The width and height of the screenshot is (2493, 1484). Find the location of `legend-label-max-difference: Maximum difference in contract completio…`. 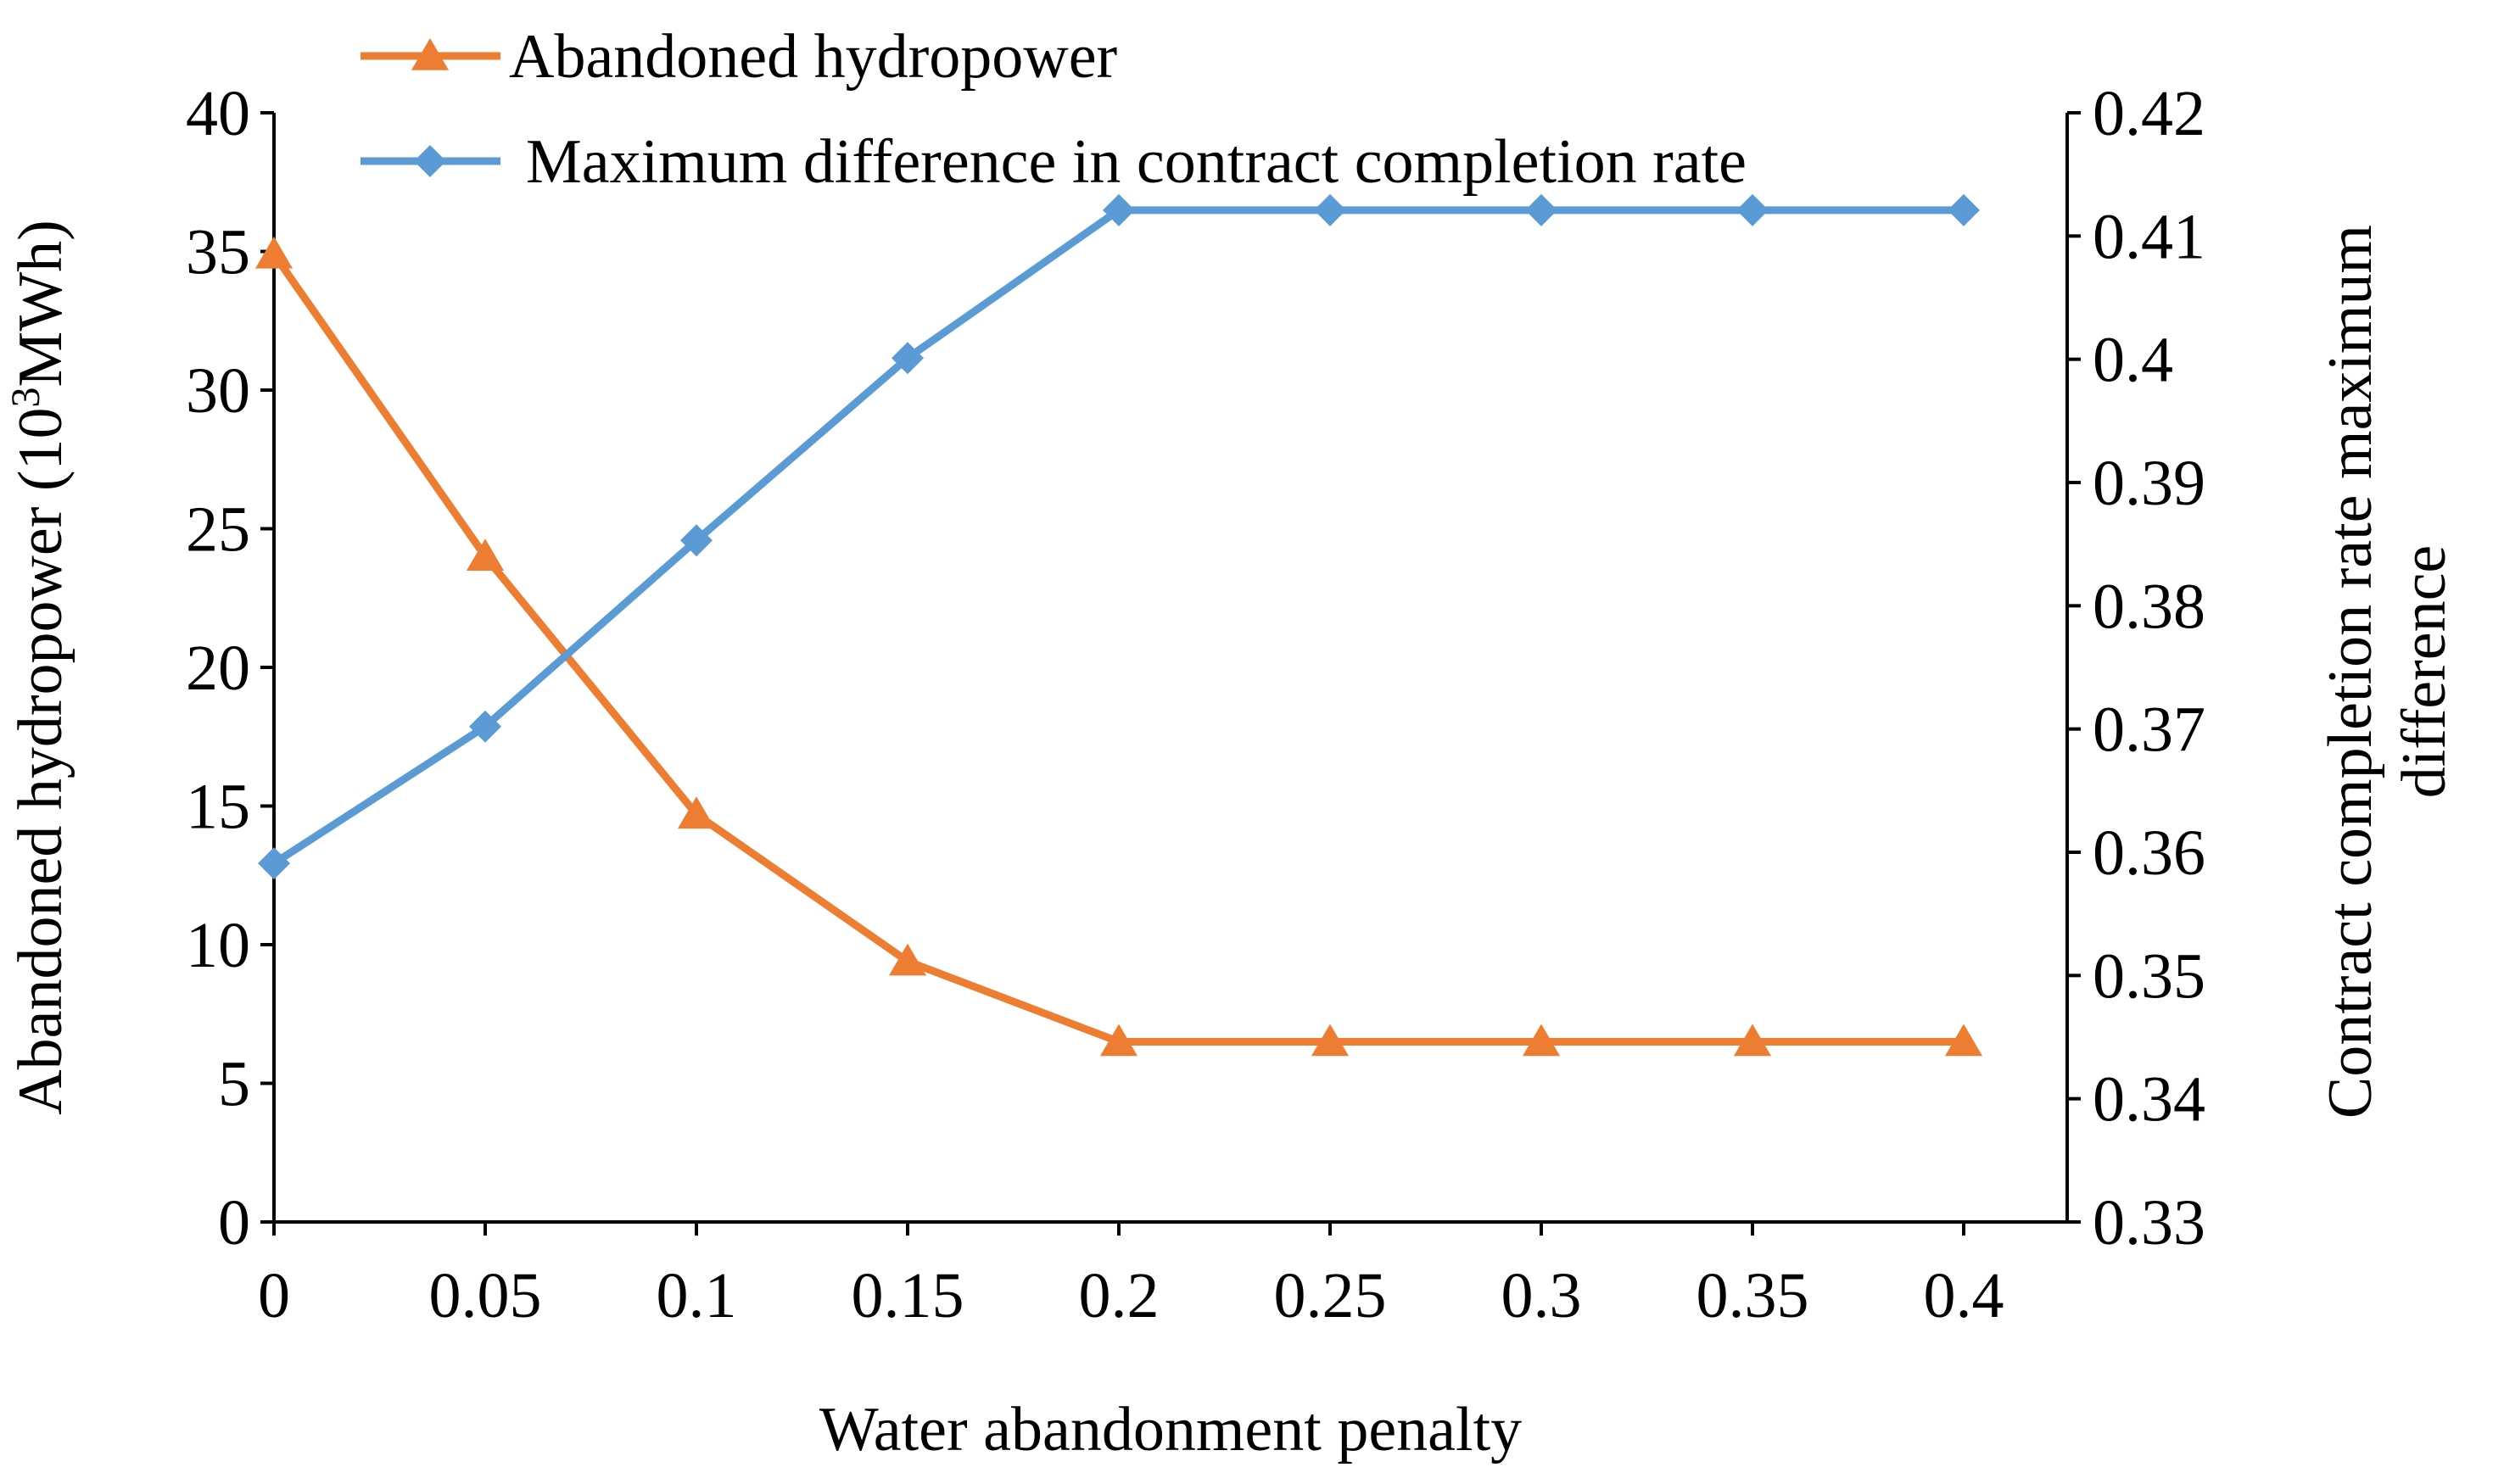

legend-label-max-difference: Maximum difference in contract completio… is located at coordinates (1136, 162).